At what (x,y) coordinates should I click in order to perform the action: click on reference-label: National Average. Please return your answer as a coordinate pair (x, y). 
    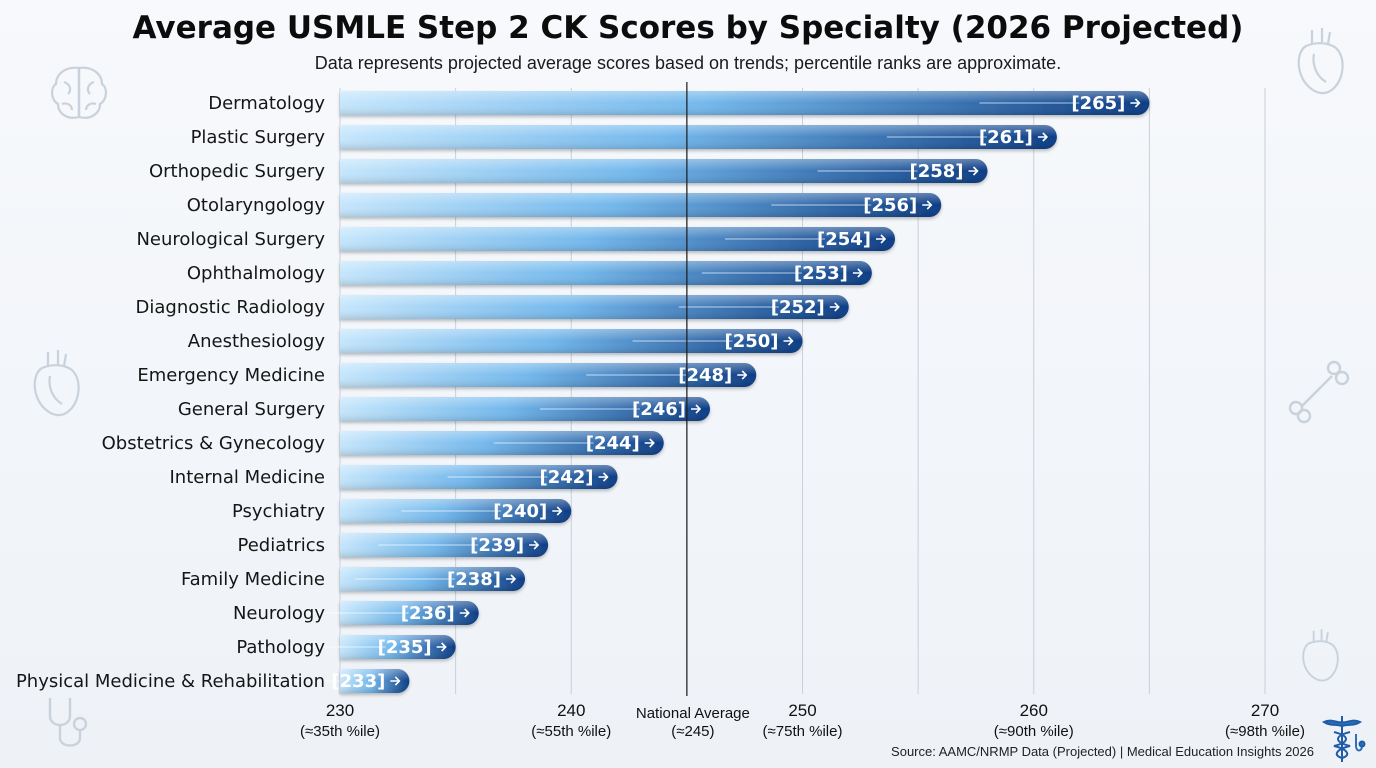
    Looking at the image, I should click on (693, 713).